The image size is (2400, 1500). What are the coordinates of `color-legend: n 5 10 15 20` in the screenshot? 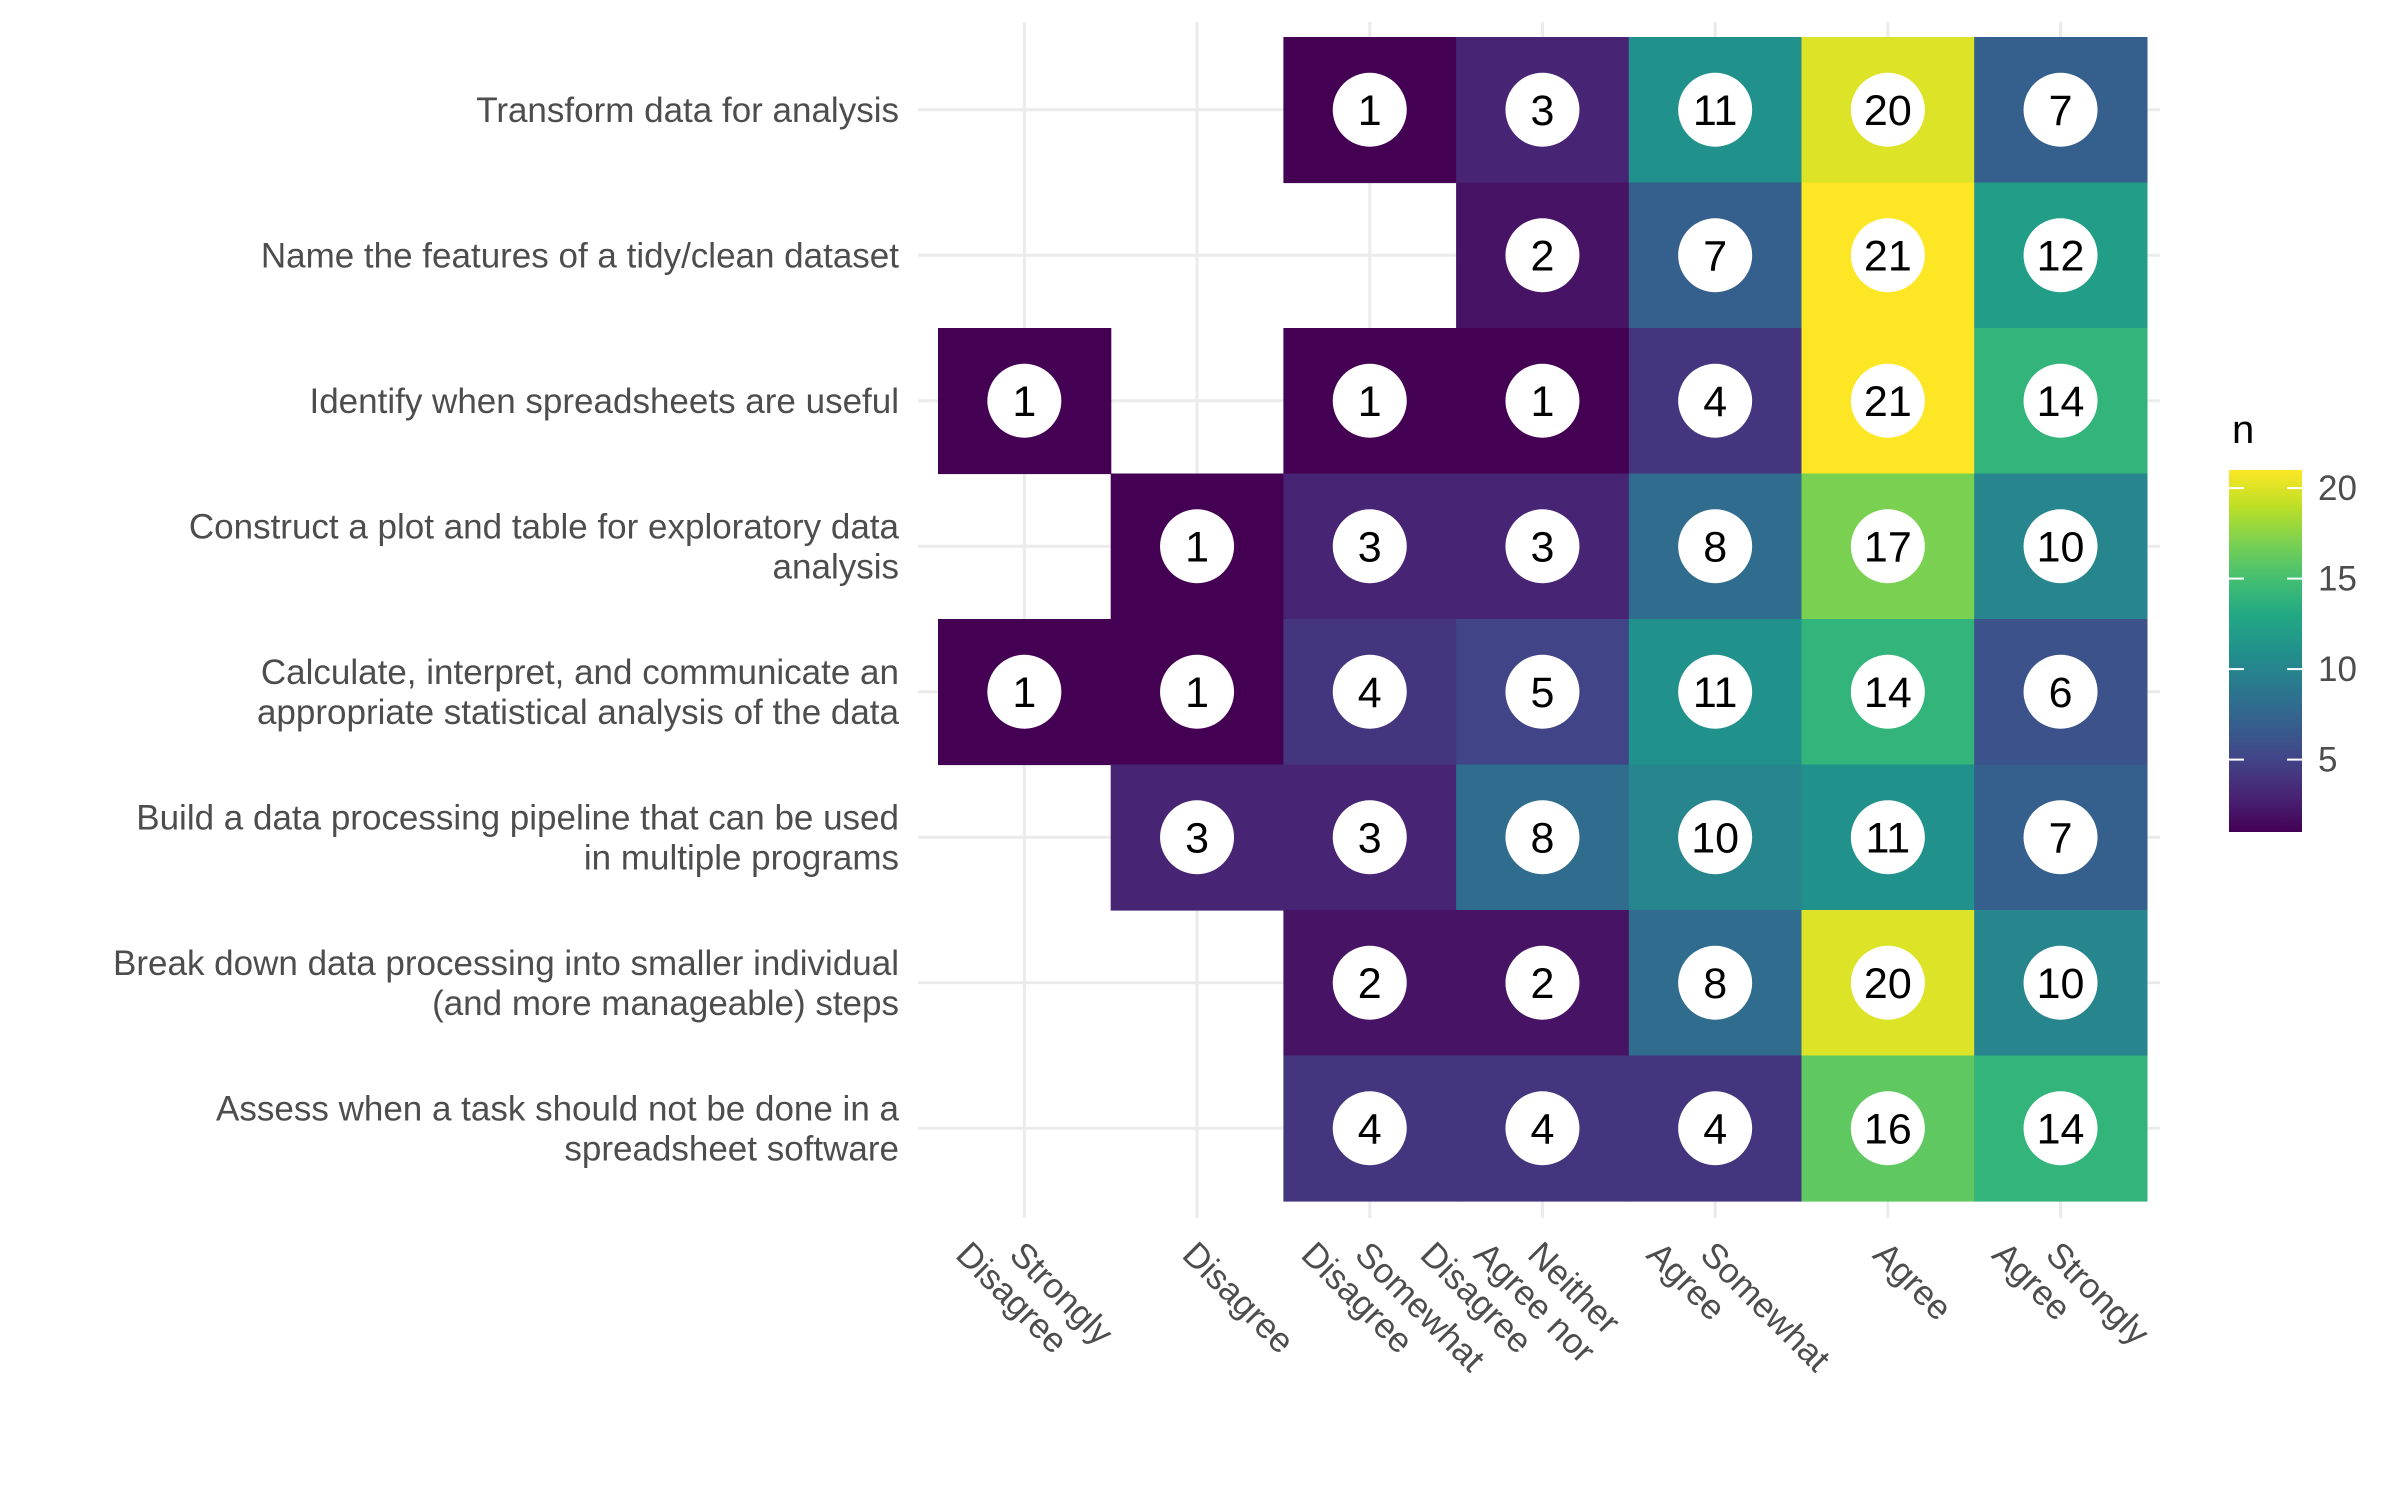 It's located at (2293, 620).